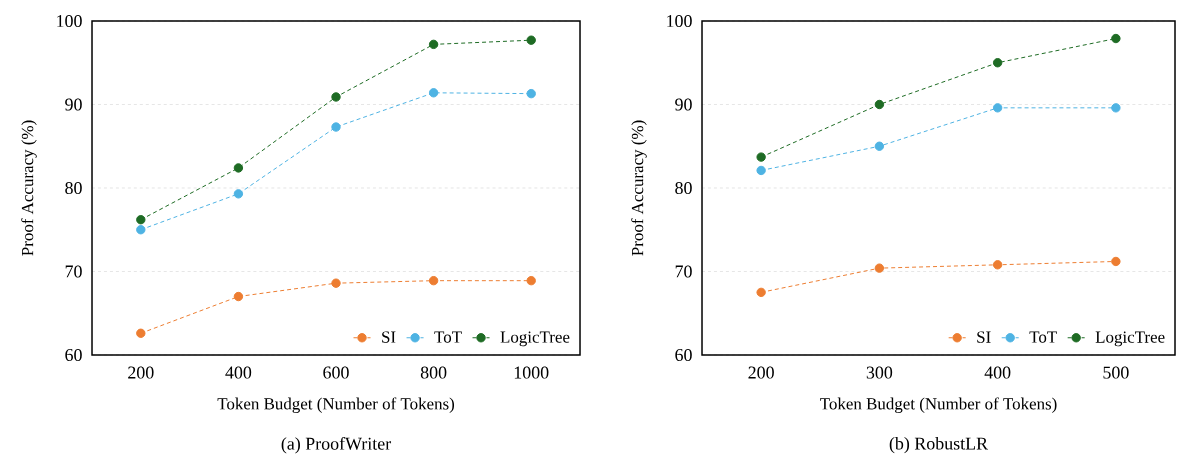  I want to click on x-tick-label: 300, so click(879, 372).